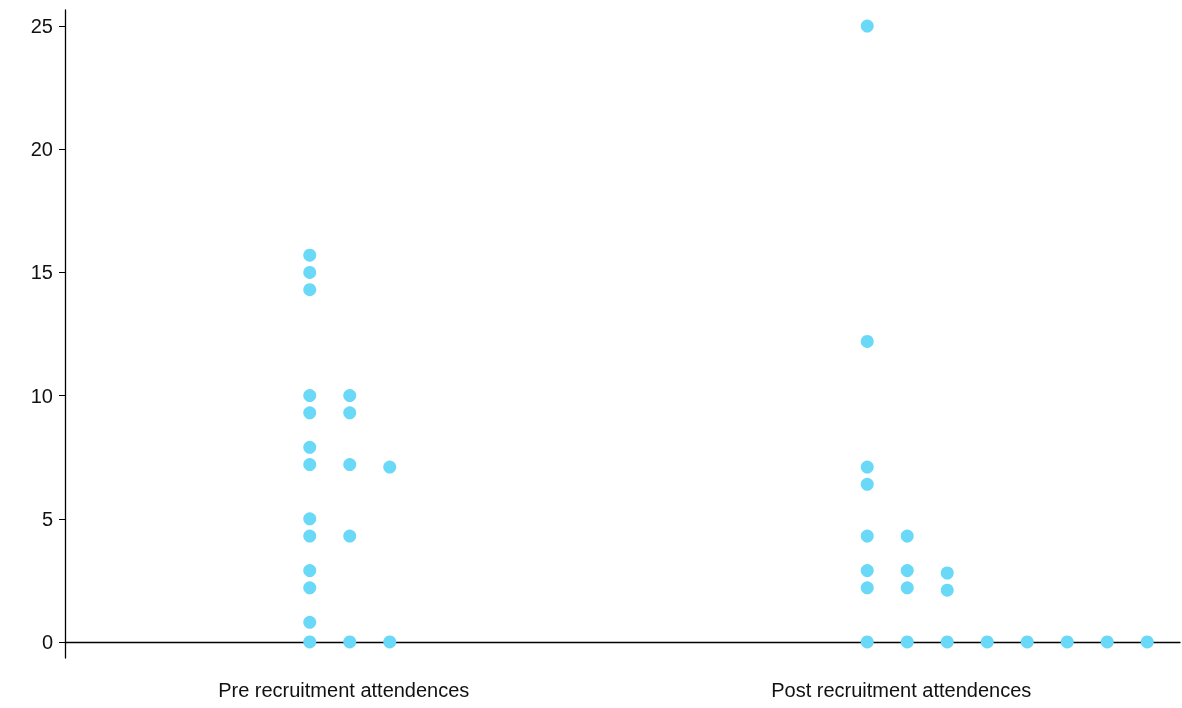 This screenshot has width=1182, height=708. I want to click on x-tick-label: Post recruitment attendences, so click(901, 690).